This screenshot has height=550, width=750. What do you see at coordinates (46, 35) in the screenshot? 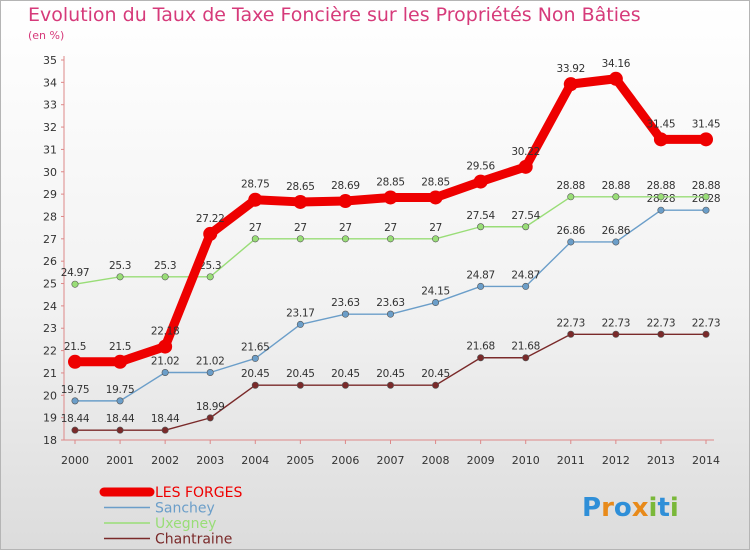
I see `chart-subtitle: (en %)` at bounding box center [46, 35].